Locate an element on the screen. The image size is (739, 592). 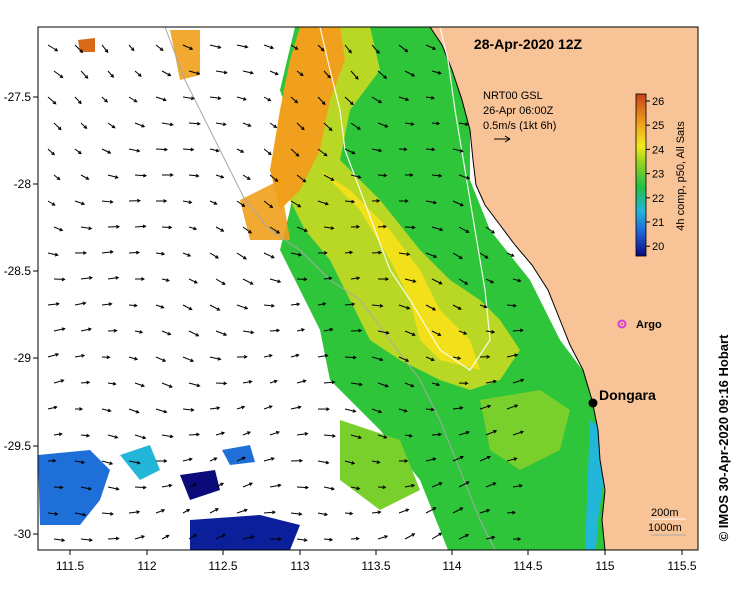
x-tick-label: 114 is located at coordinates (451, 566).